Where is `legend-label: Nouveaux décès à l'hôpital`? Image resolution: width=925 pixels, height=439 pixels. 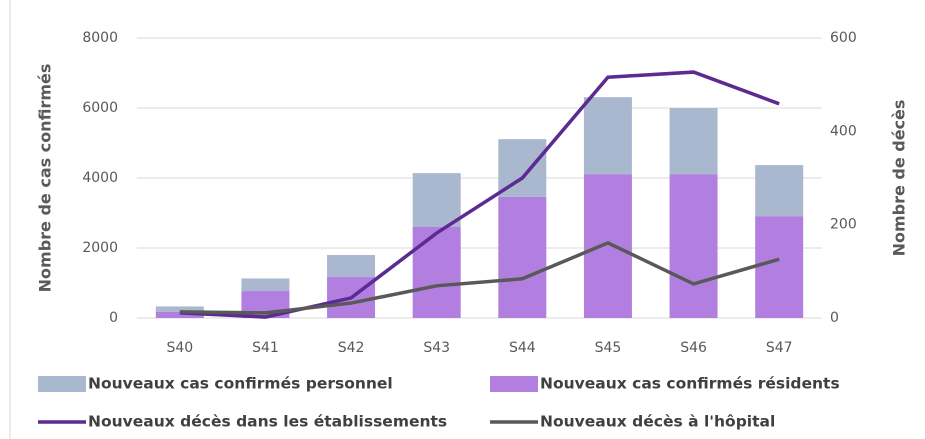
legend-label: Nouveaux décès à l'hôpital is located at coordinates (657, 422).